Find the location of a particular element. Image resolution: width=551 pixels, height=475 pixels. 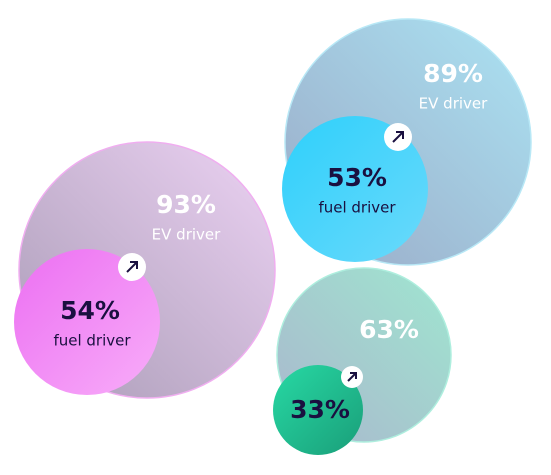

small-value: 54% is located at coordinates (90, 310).